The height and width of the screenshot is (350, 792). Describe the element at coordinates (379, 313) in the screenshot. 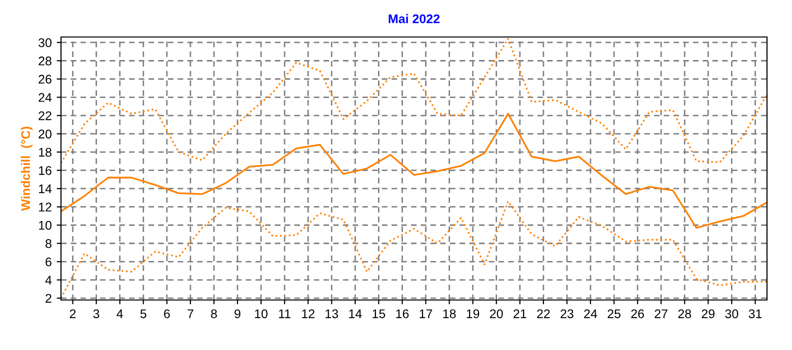

I see `x-tick-label: 15` at that location.